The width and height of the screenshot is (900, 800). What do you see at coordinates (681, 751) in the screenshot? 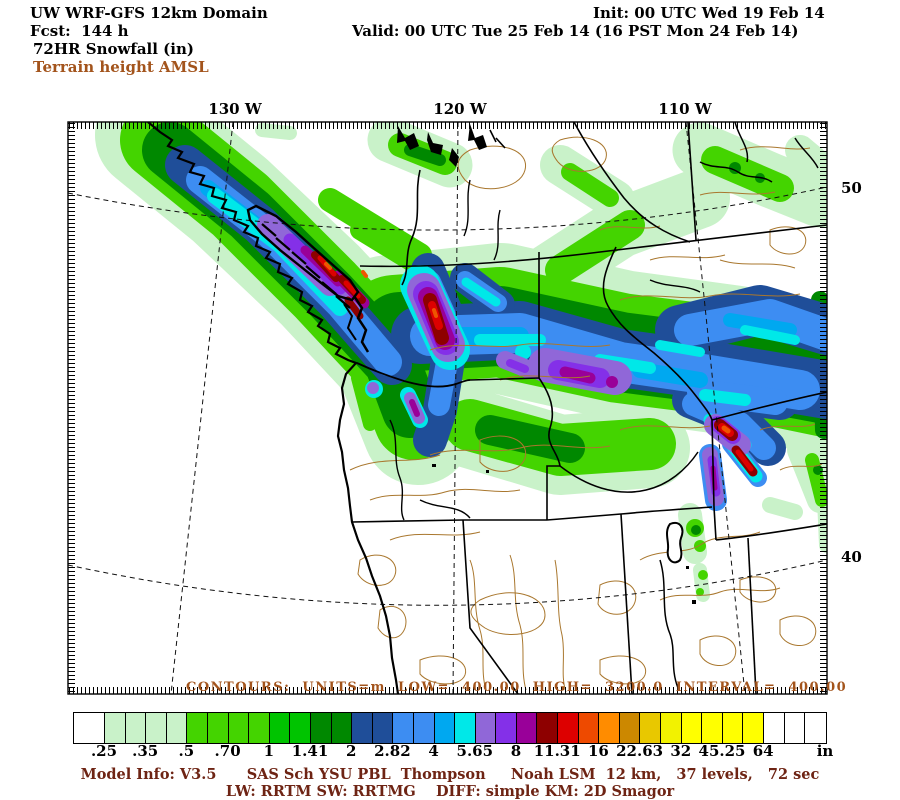
I see `colorbar-tick-label: 32` at bounding box center [681, 751].